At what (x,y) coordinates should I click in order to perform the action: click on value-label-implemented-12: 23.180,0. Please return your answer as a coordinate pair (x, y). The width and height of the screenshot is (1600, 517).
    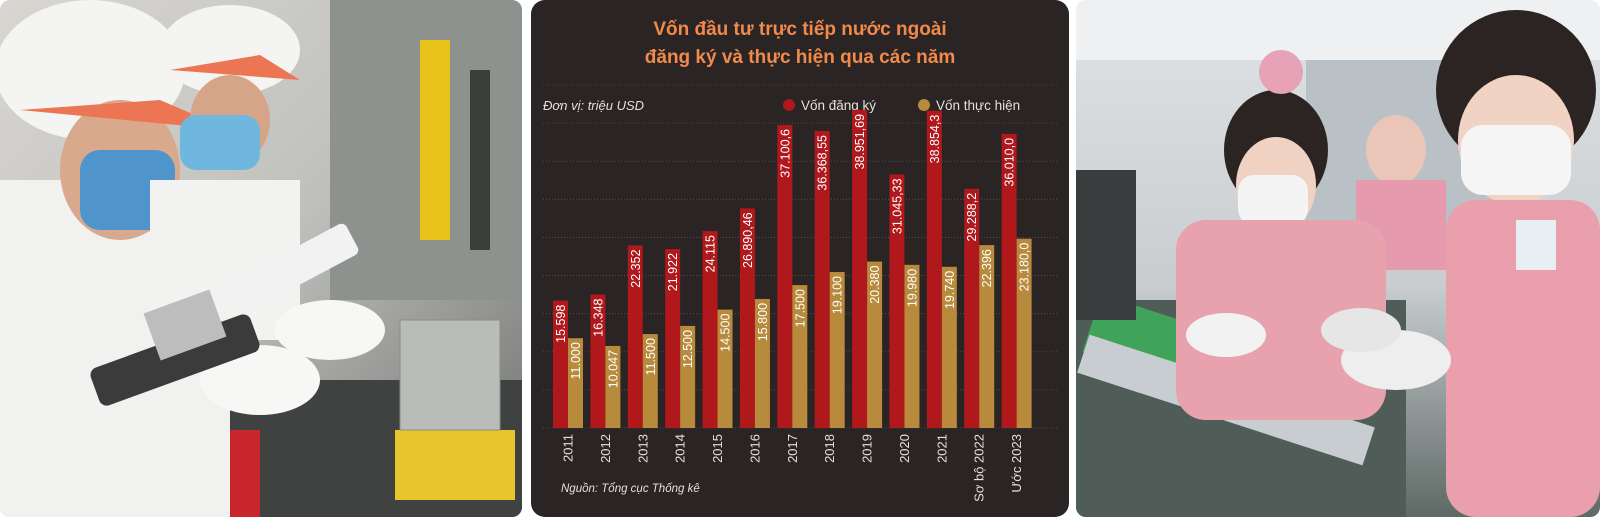
    Looking at the image, I should click on (1025, 267).